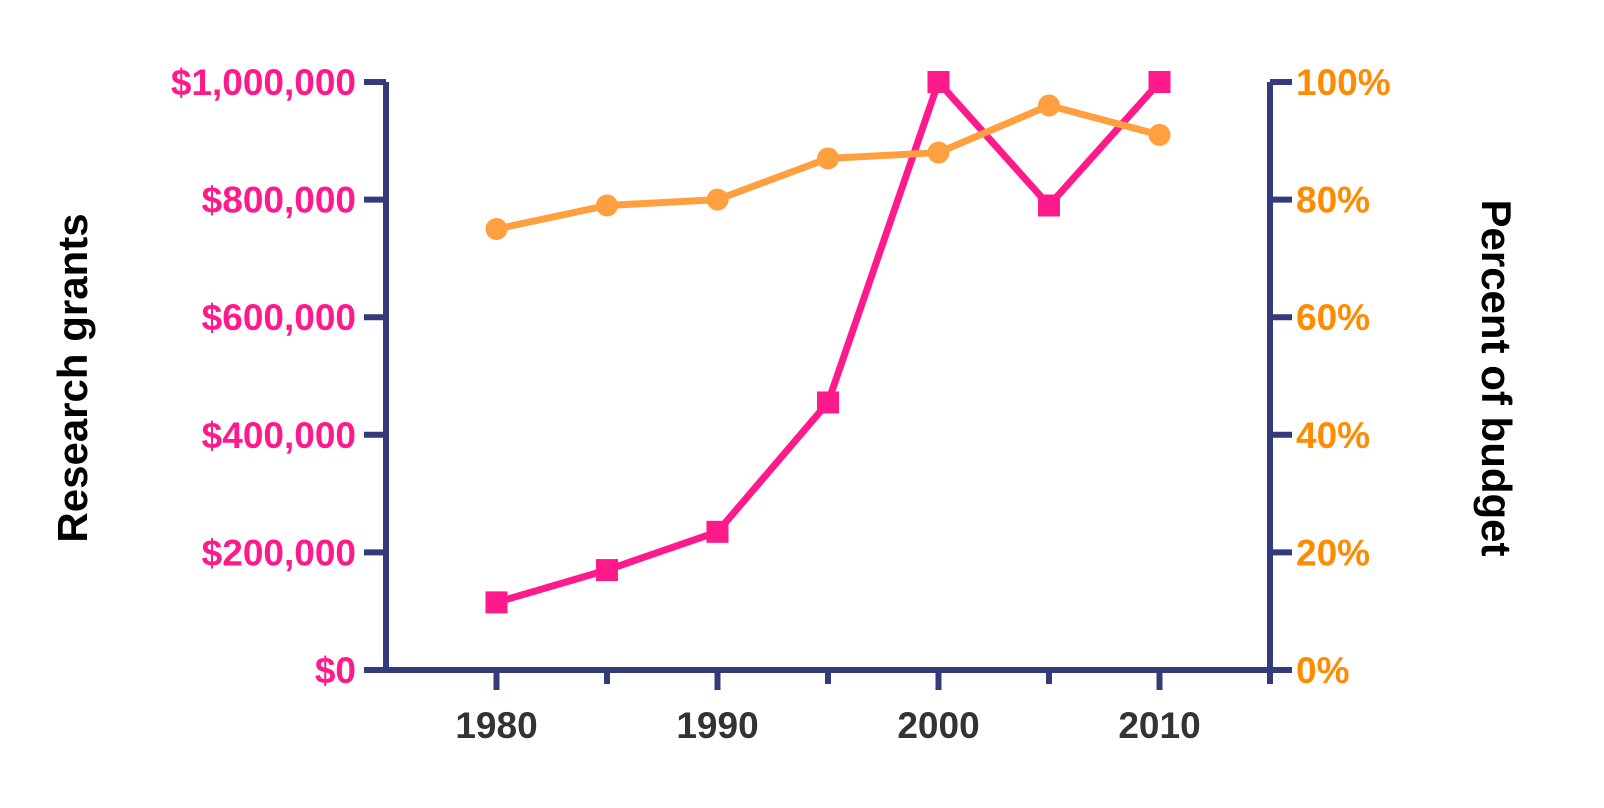 The height and width of the screenshot is (808, 1604). What do you see at coordinates (1322, 670) in the screenshot?
I see `right-y-tick-label: 0%` at bounding box center [1322, 670].